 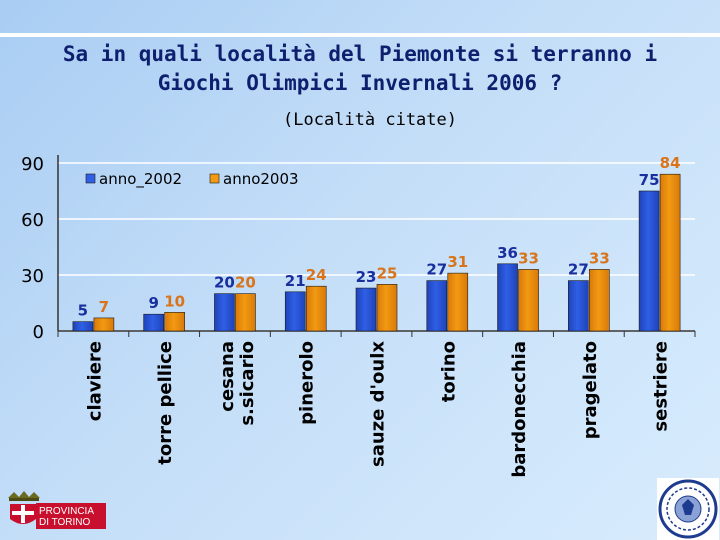 I want to click on top-rule, so click(x=360, y=35).